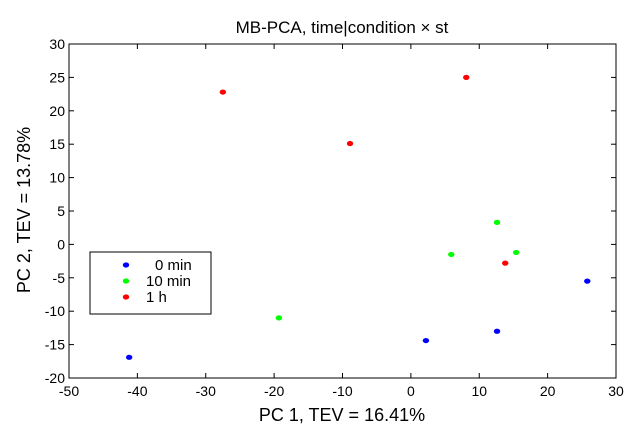  I want to click on y-tick-label: -20, so click(55, 378).